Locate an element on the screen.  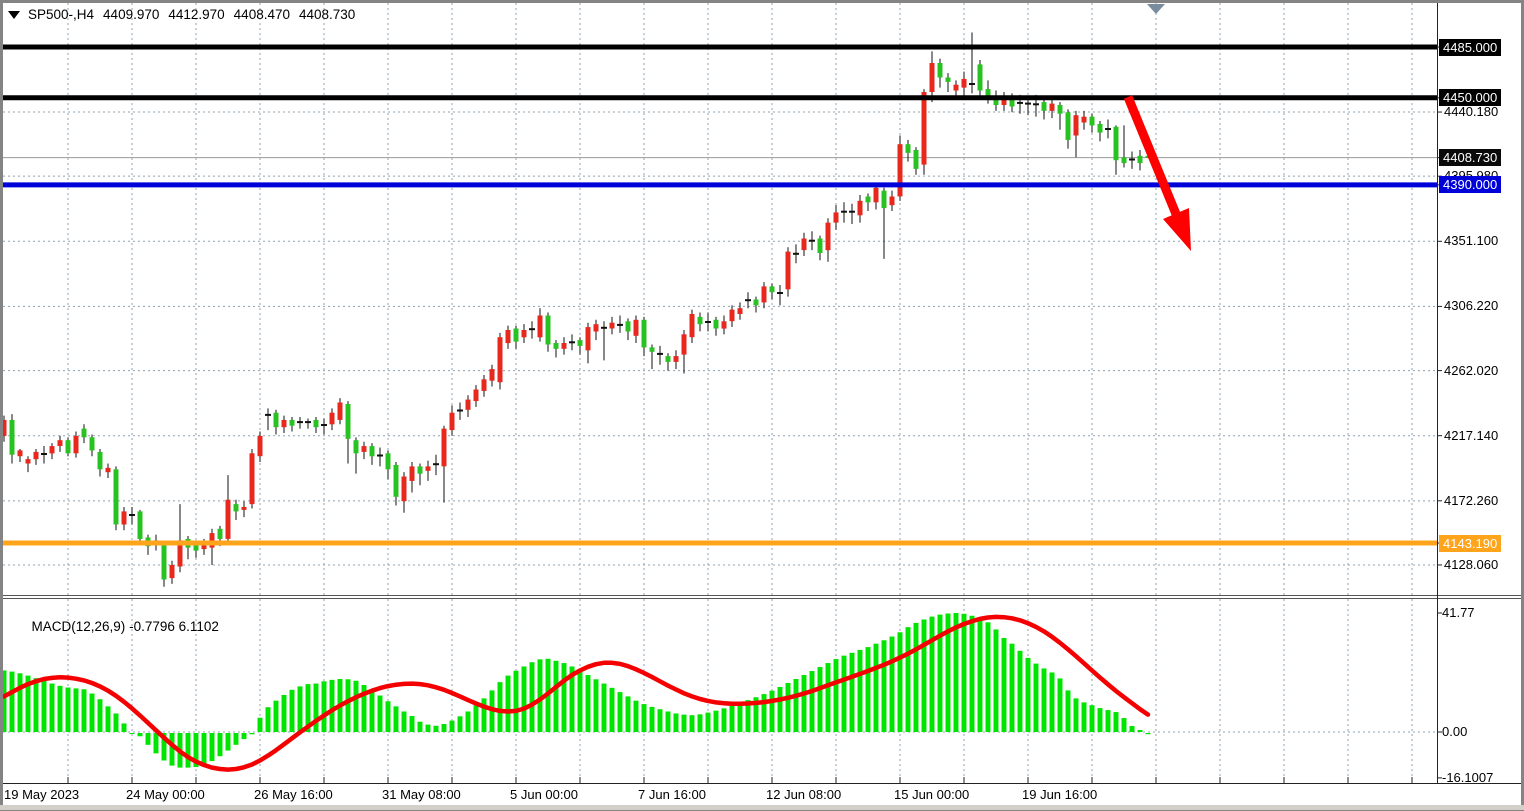
chart-shift-marker-icon is located at coordinates (1156, 9).